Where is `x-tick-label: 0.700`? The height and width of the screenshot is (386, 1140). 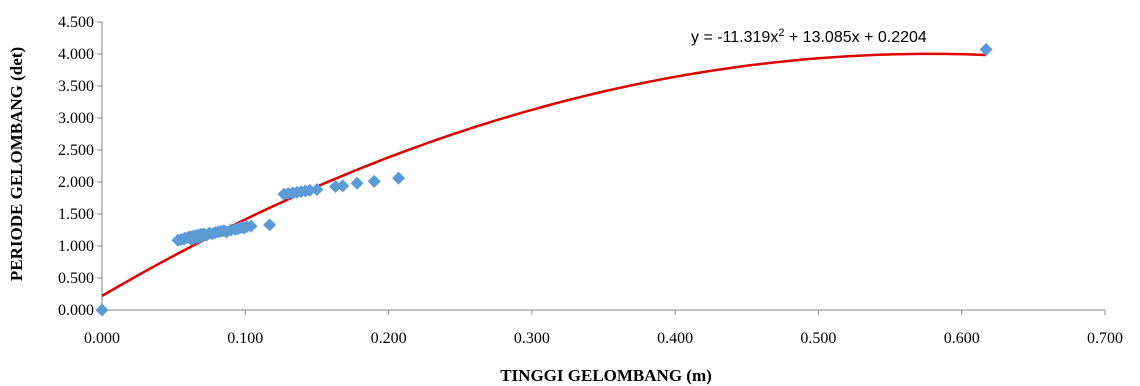 x-tick-label: 0.700 is located at coordinates (1105, 338).